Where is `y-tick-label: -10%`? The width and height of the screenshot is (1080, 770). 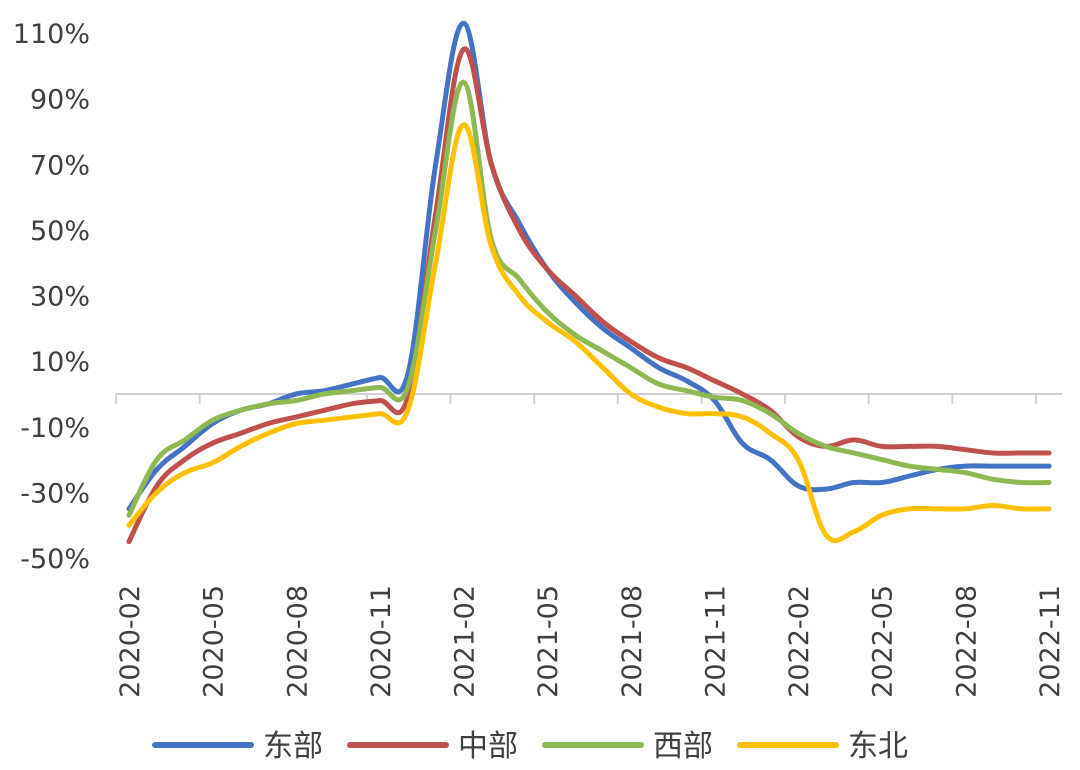 y-tick-label: -10% is located at coordinates (55, 428).